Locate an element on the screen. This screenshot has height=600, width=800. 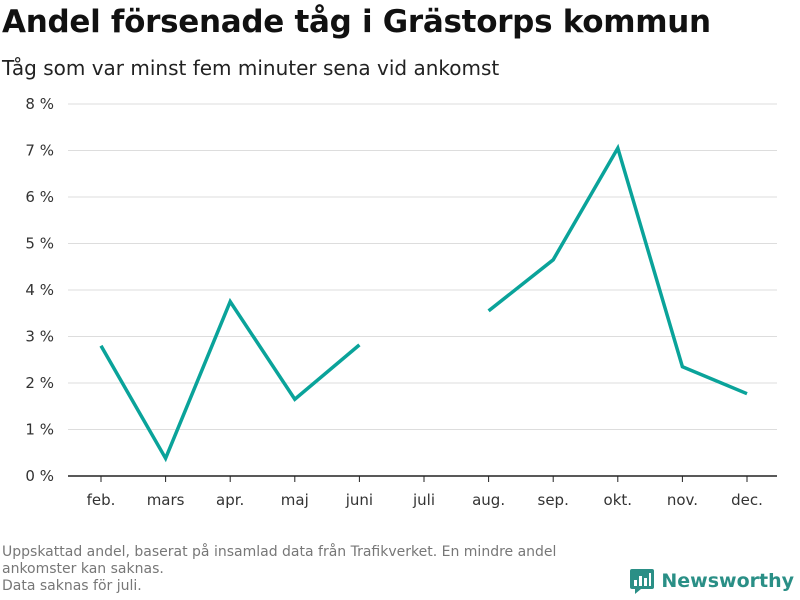
y-tick-label: 4 % is located at coordinates (39, 290).